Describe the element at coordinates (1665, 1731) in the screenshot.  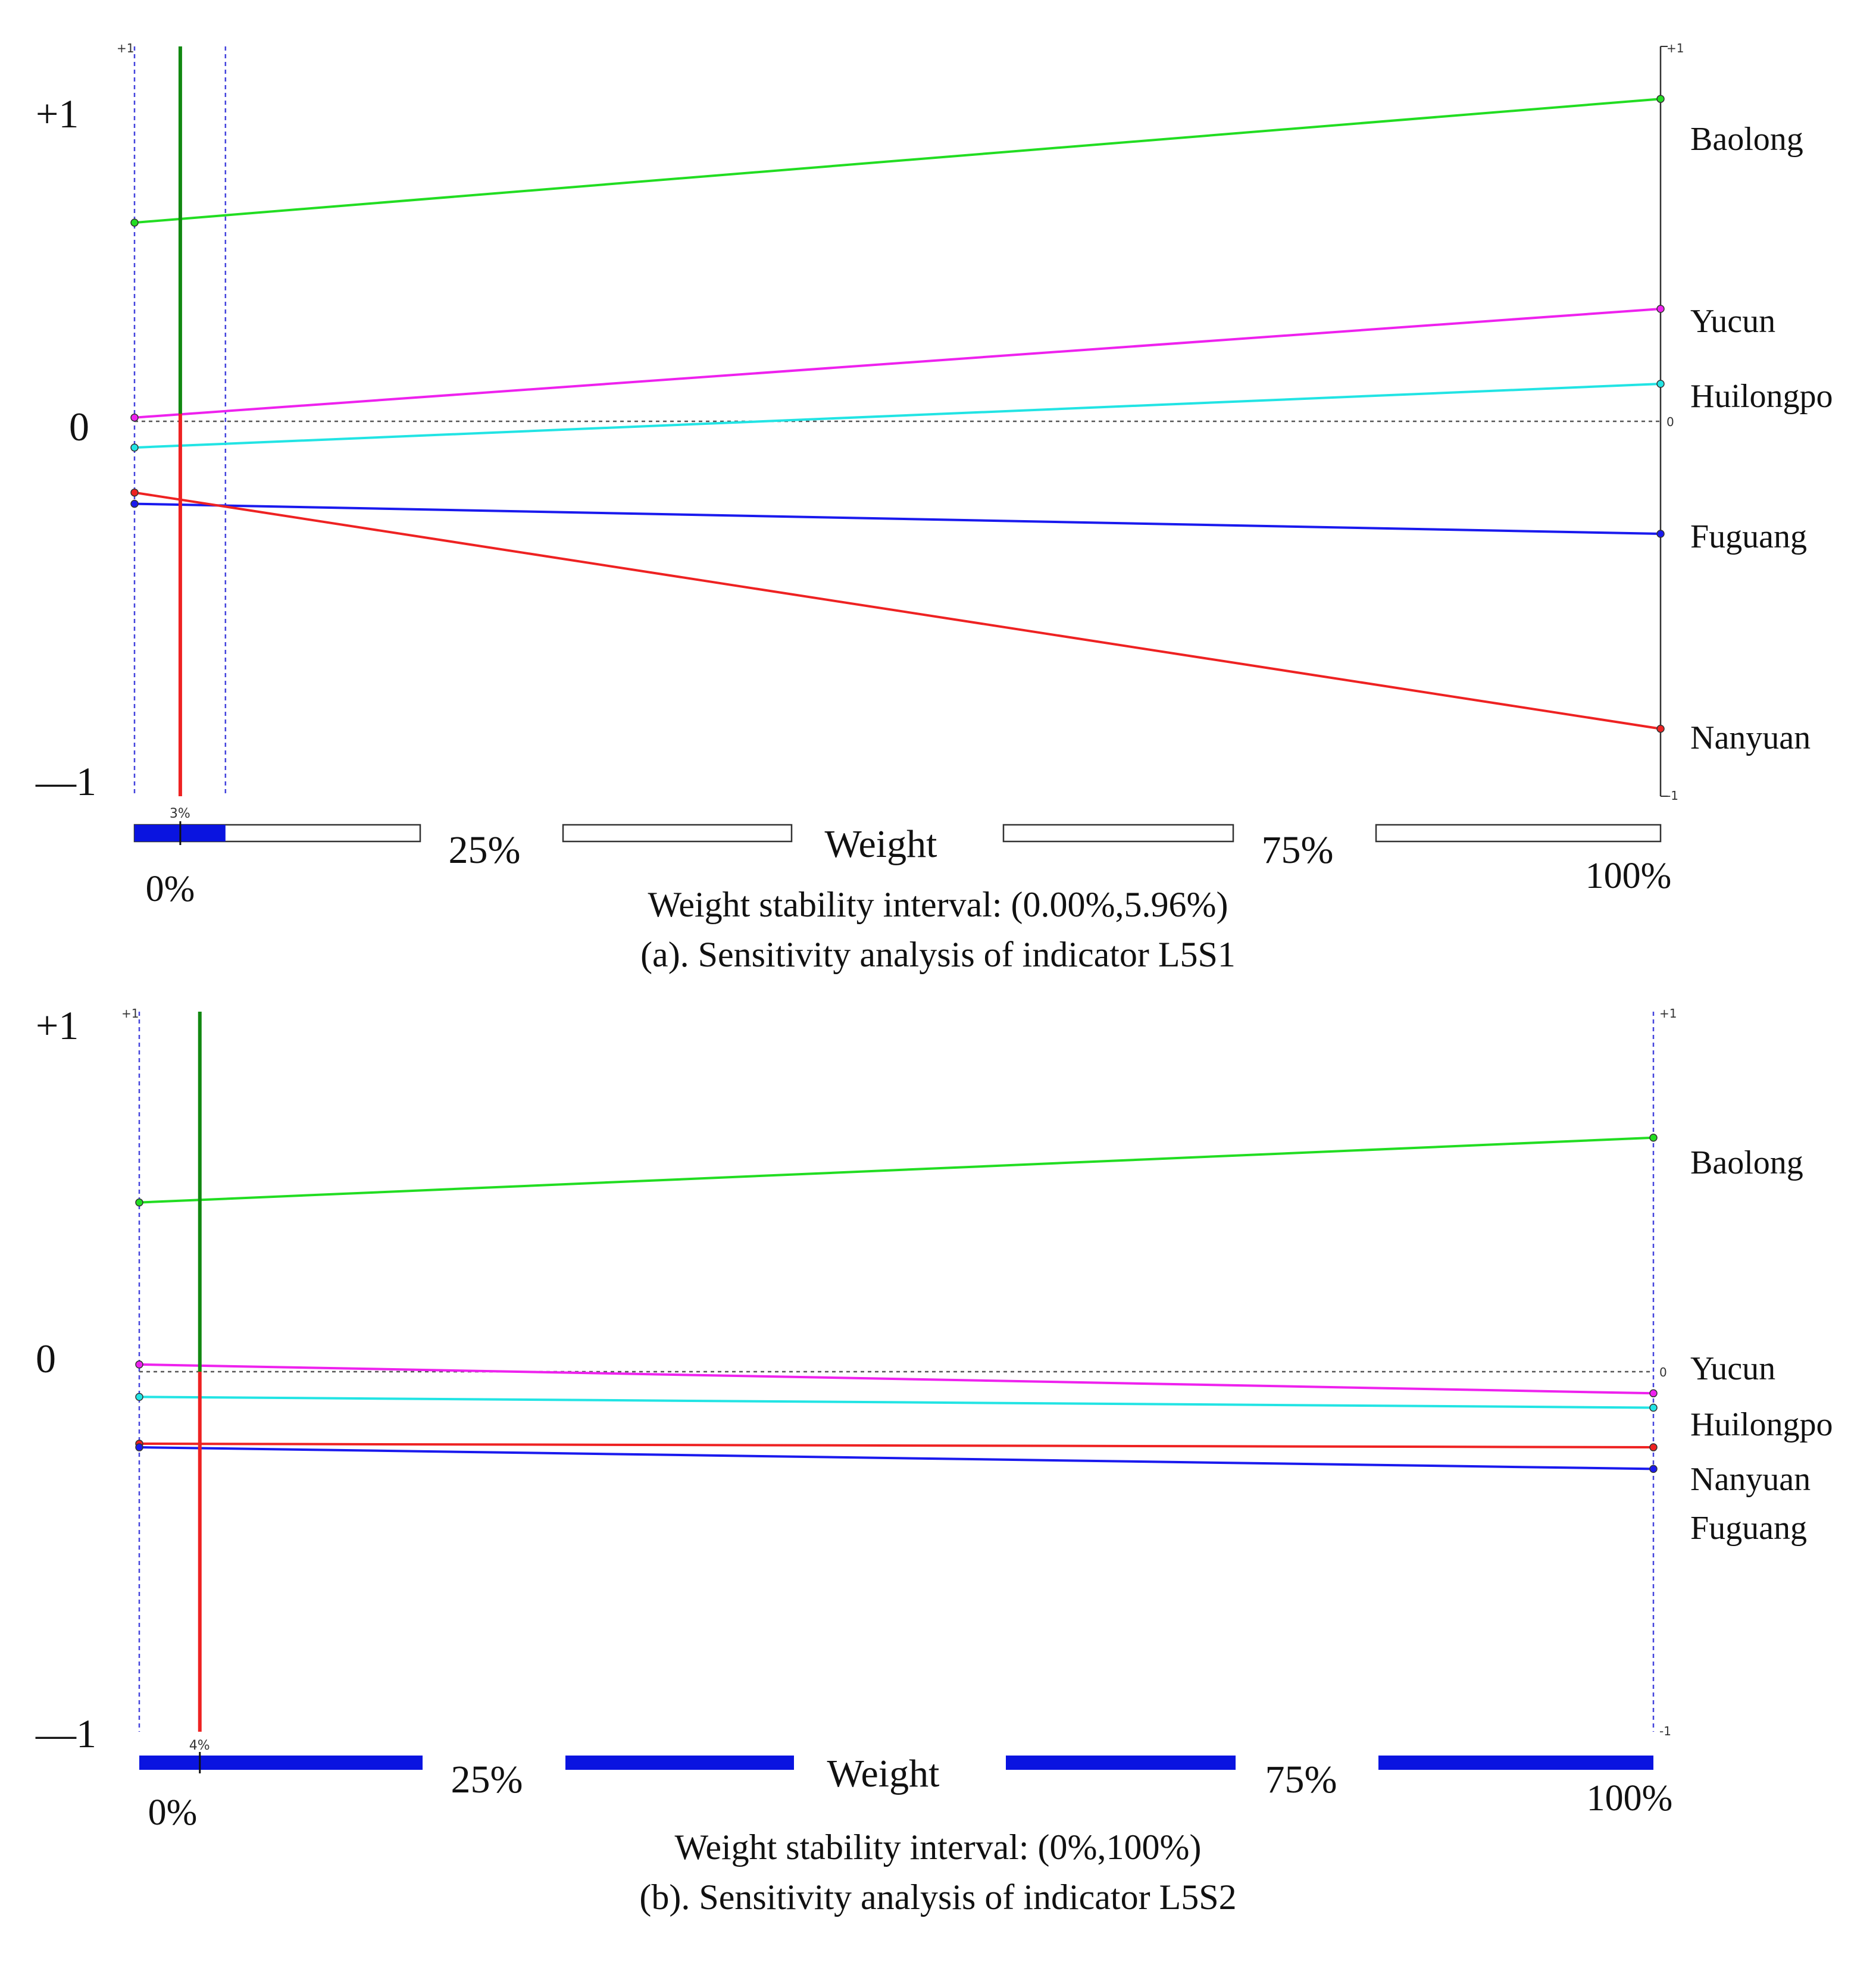
I see `chart-b-mini-tick-bottom-right: -1` at that location.